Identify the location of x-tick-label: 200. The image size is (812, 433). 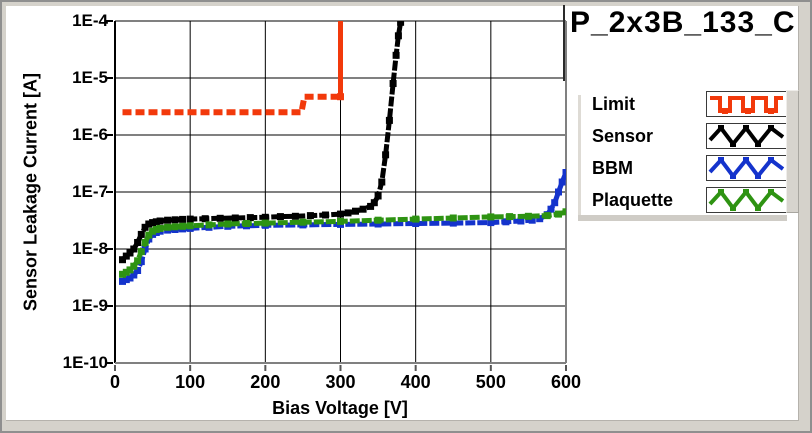
(265, 382).